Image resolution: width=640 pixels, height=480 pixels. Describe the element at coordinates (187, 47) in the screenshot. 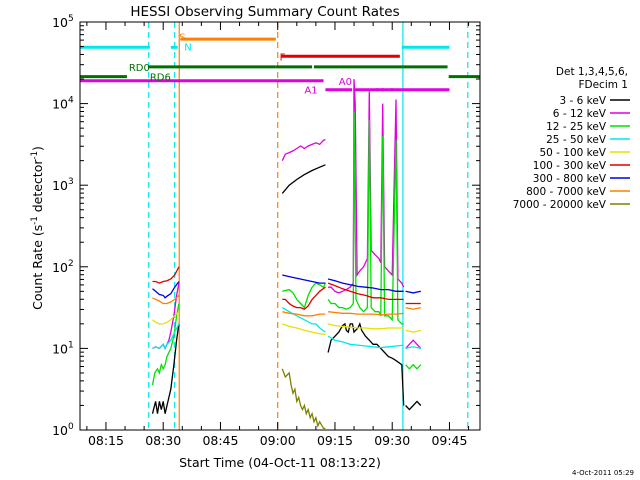

I see `annotation-n: N` at that location.